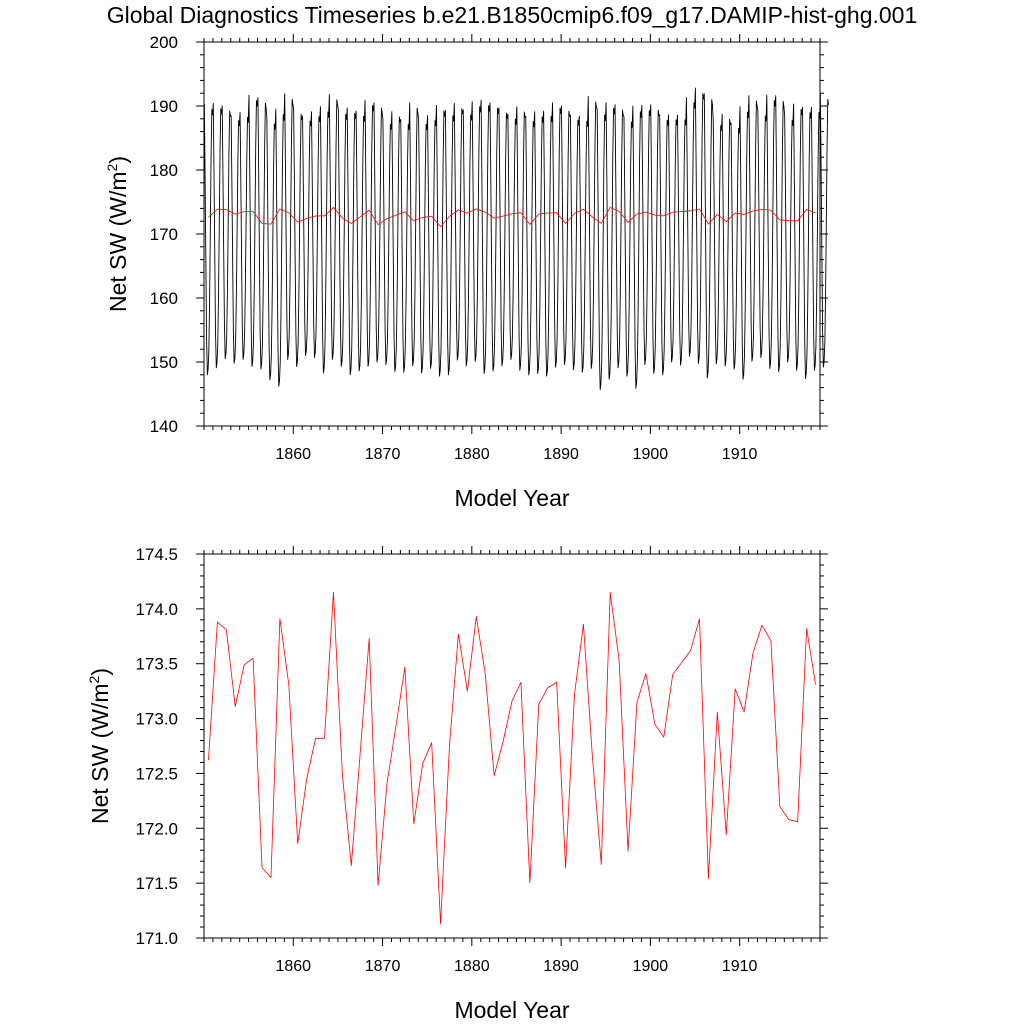  Describe the element at coordinates (512, 217) in the screenshot. I see `annual-mean-series-line` at that location.